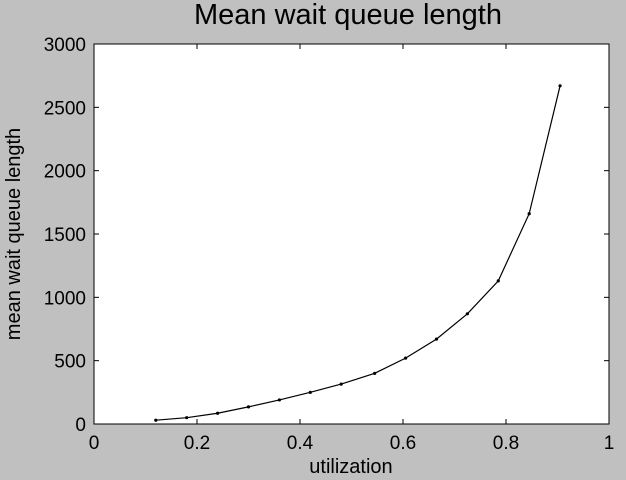 The width and height of the screenshot is (626, 480). Describe the element at coordinates (65, 108) in the screenshot. I see `y-tick-label: 2500` at that location.